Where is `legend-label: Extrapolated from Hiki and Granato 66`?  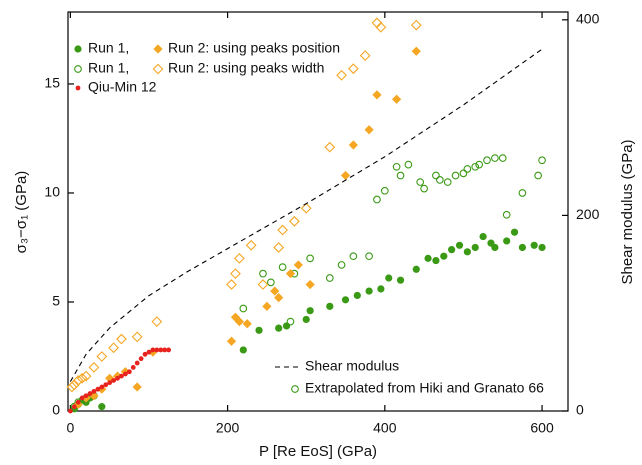 legend-label: Extrapolated from Hiki and Granato 66 is located at coordinates (424, 388).